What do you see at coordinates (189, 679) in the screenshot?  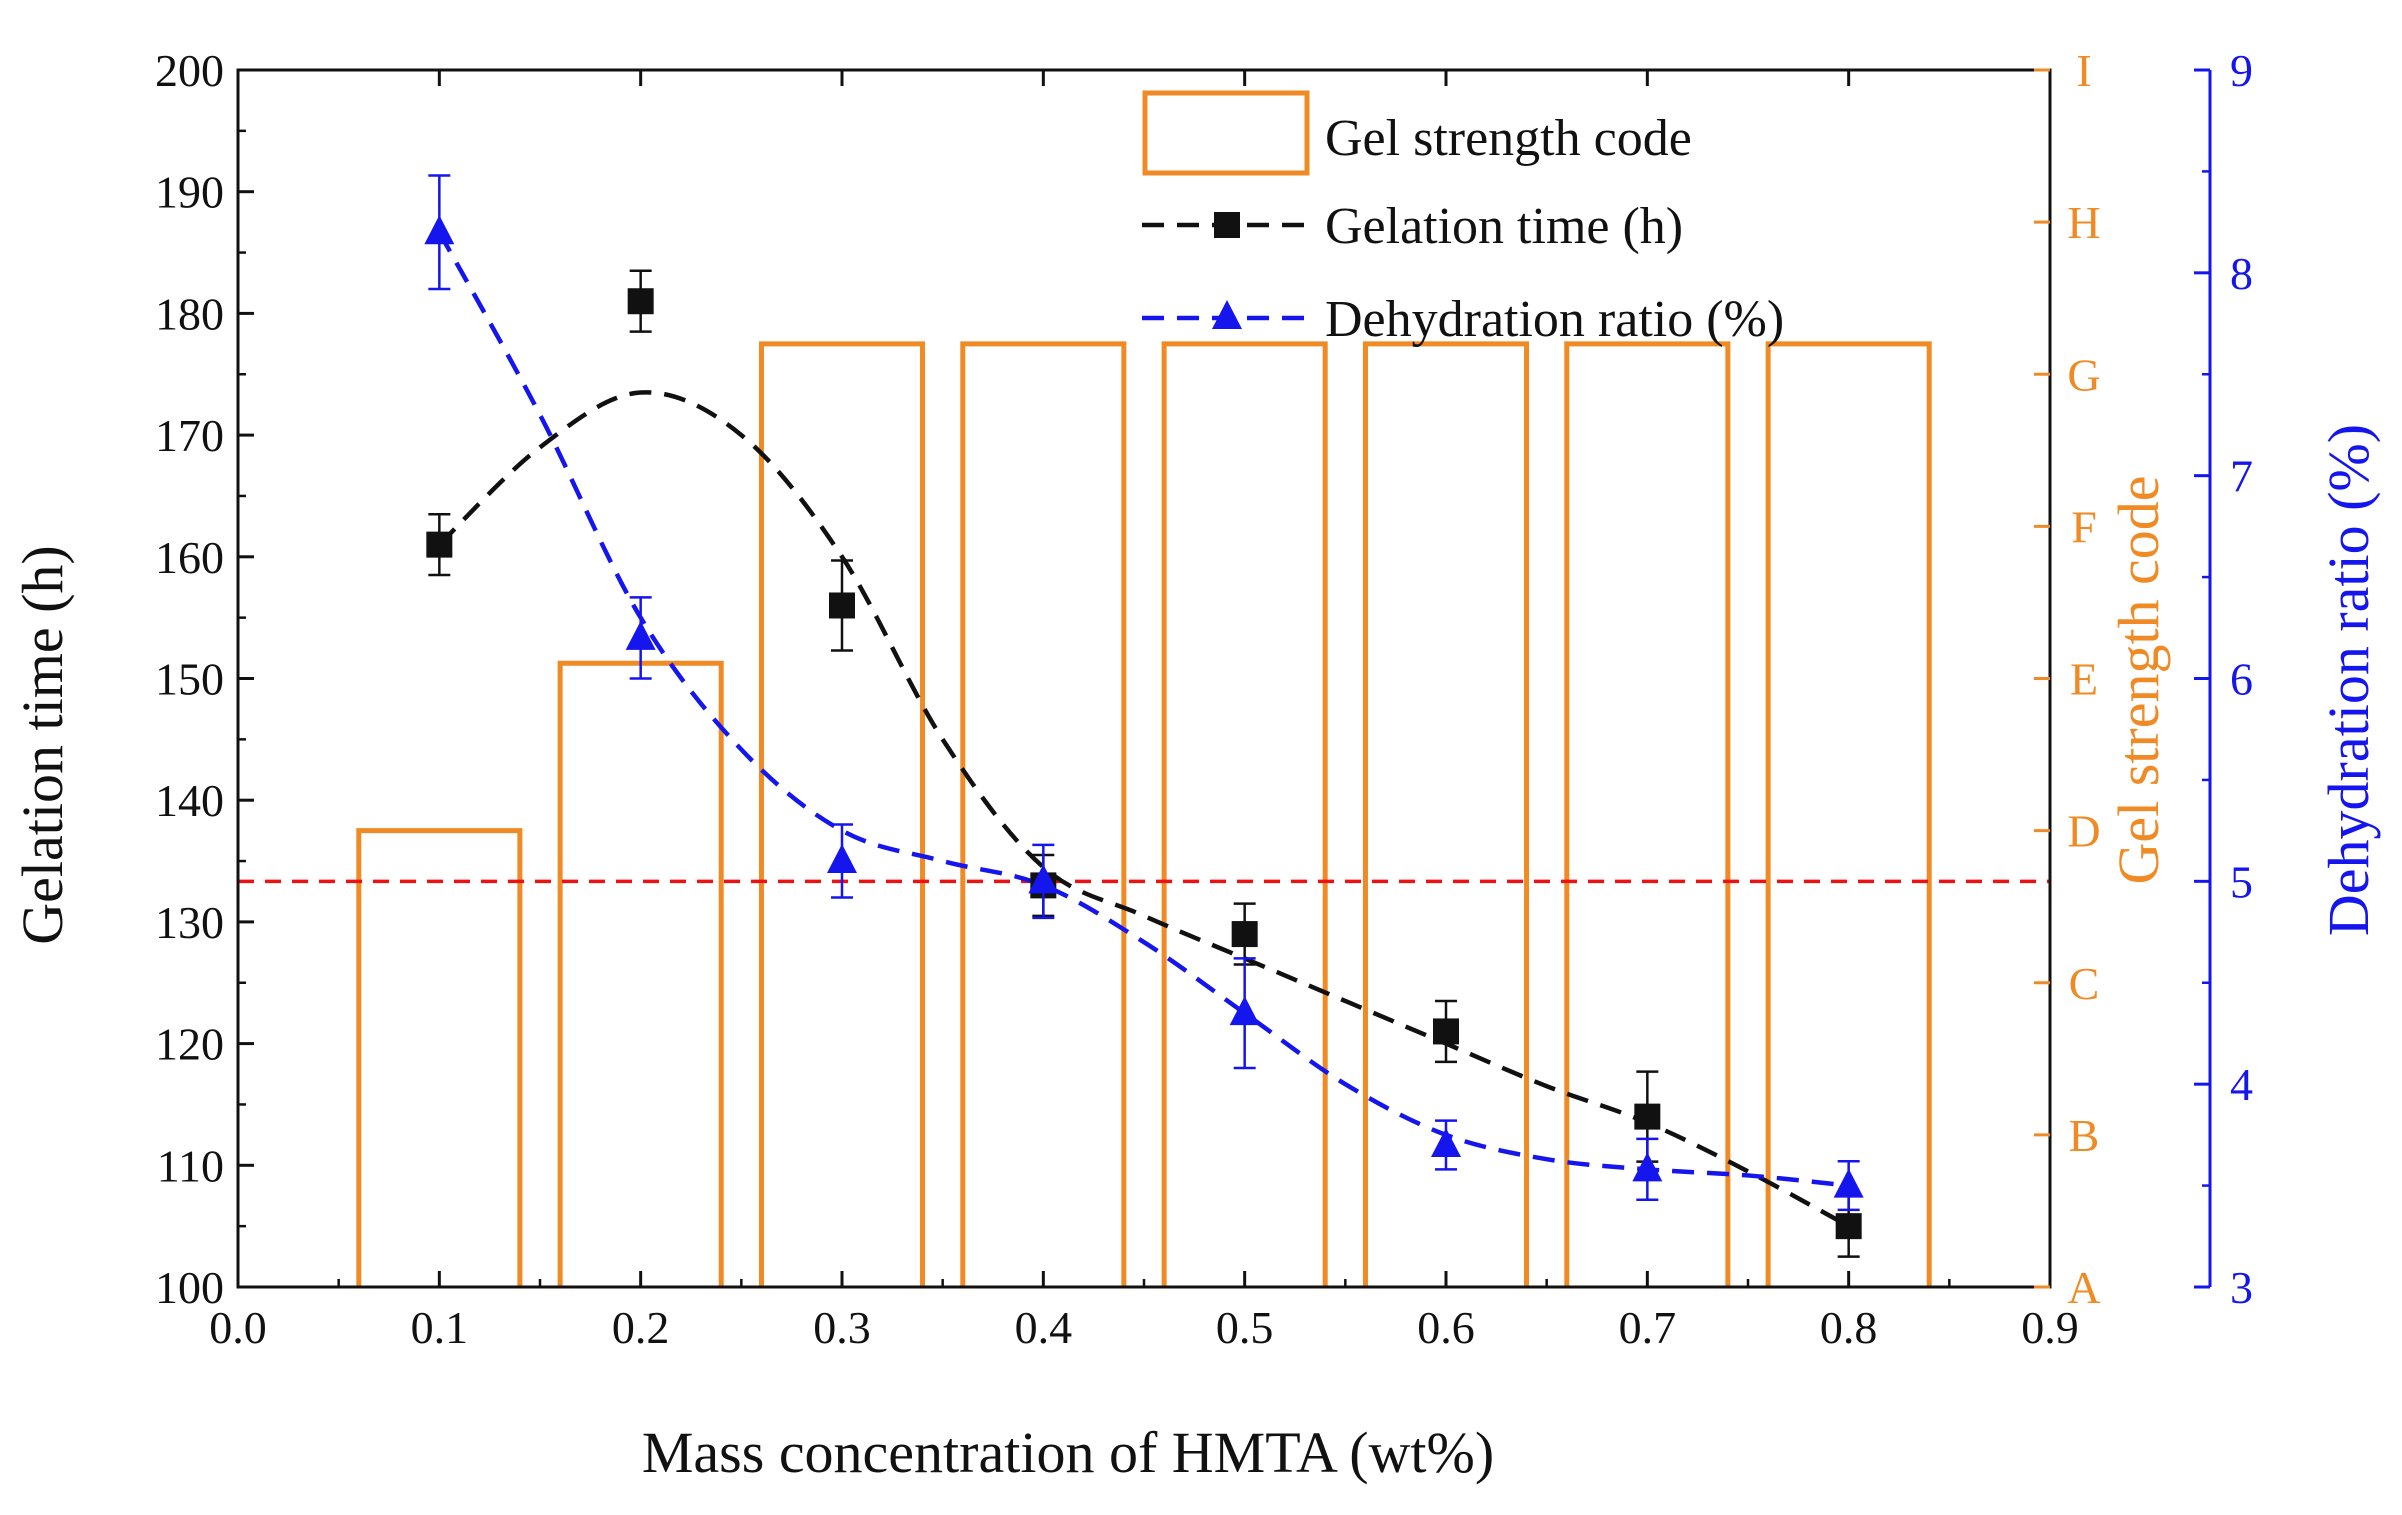 I see `y-left-tick-label: 150` at bounding box center [189, 679].